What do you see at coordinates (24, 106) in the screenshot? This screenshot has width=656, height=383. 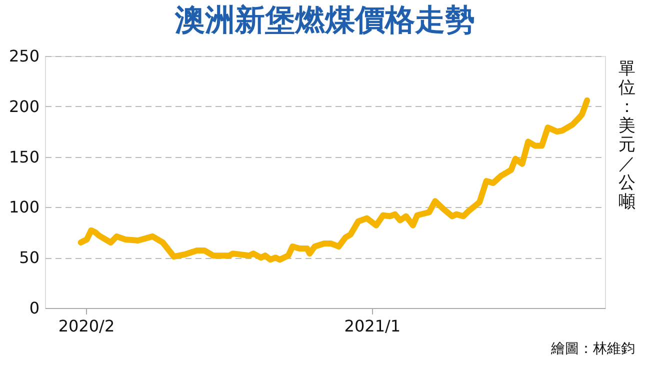 I see `y-tick-label: 200` at bounding box center [24, 106].